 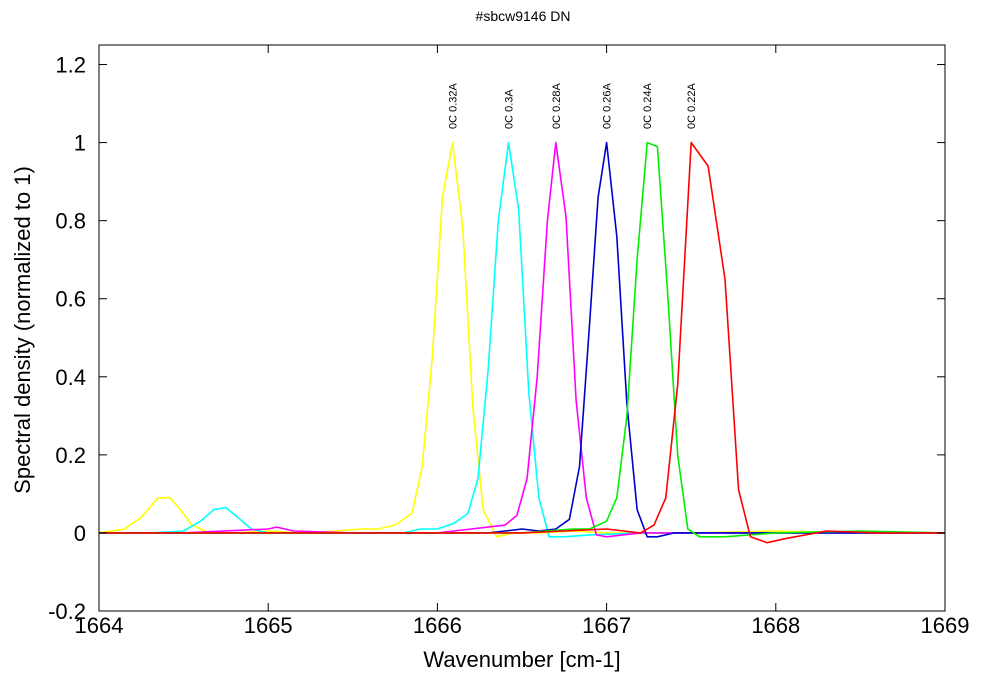 I want to click on y-tick-label: 0.4, so click(x=70, y=377).